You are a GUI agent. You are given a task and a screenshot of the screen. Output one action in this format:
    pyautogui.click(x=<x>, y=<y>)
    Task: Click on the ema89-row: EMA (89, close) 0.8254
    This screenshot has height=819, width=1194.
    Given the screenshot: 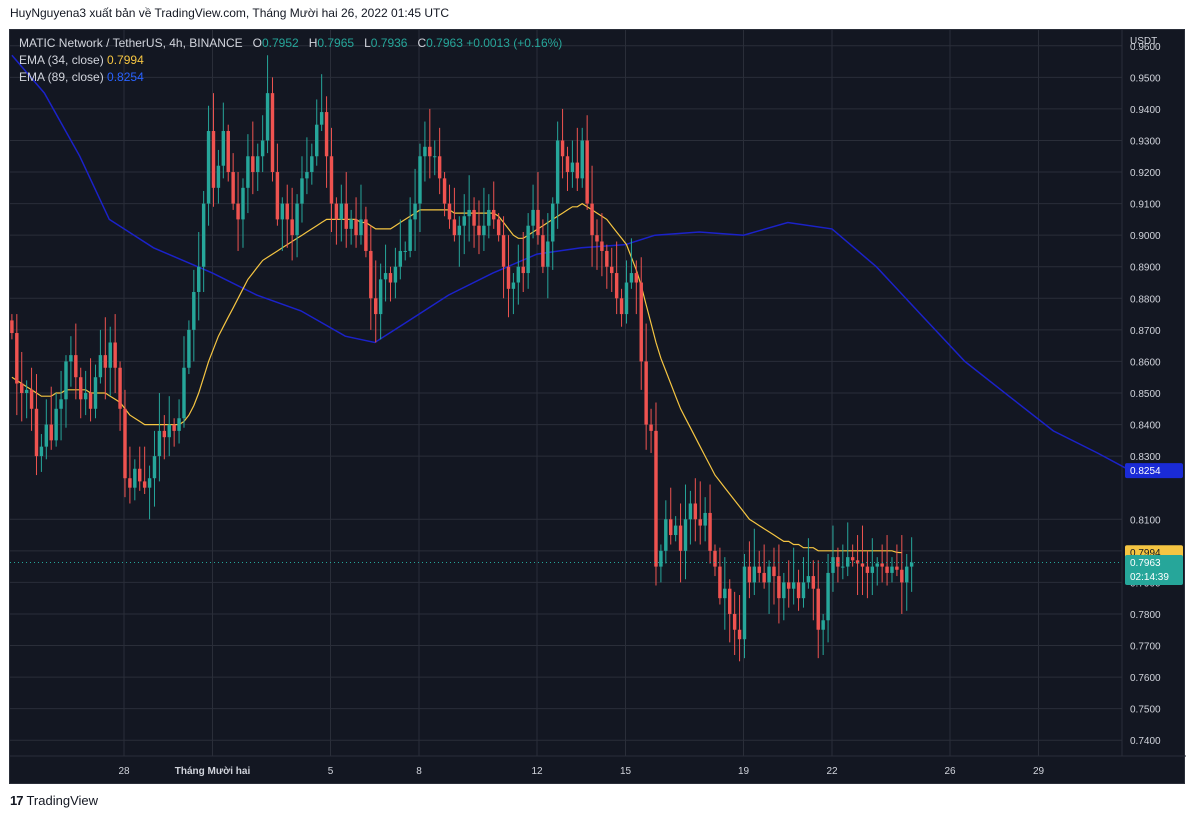 What is the action you would take?
    pyautogui.click(x=290, y=77)
    